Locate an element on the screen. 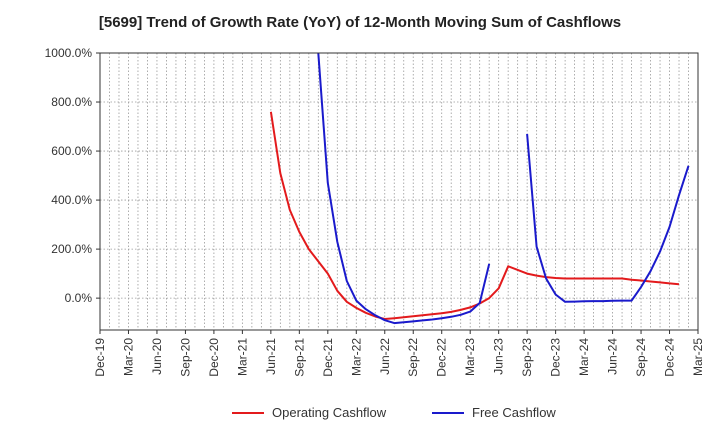  legend-item-operating-cashflow: Operating Cashflow is located at coordinates (309, 412).